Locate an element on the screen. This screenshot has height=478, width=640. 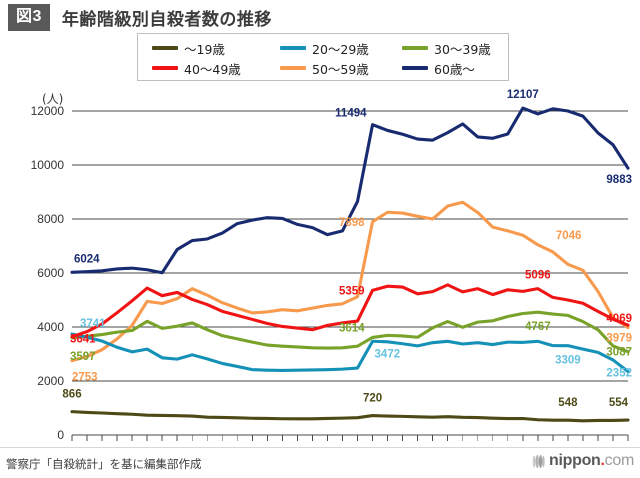
data-value-label: 12107 is located at coordinates (523, 95).